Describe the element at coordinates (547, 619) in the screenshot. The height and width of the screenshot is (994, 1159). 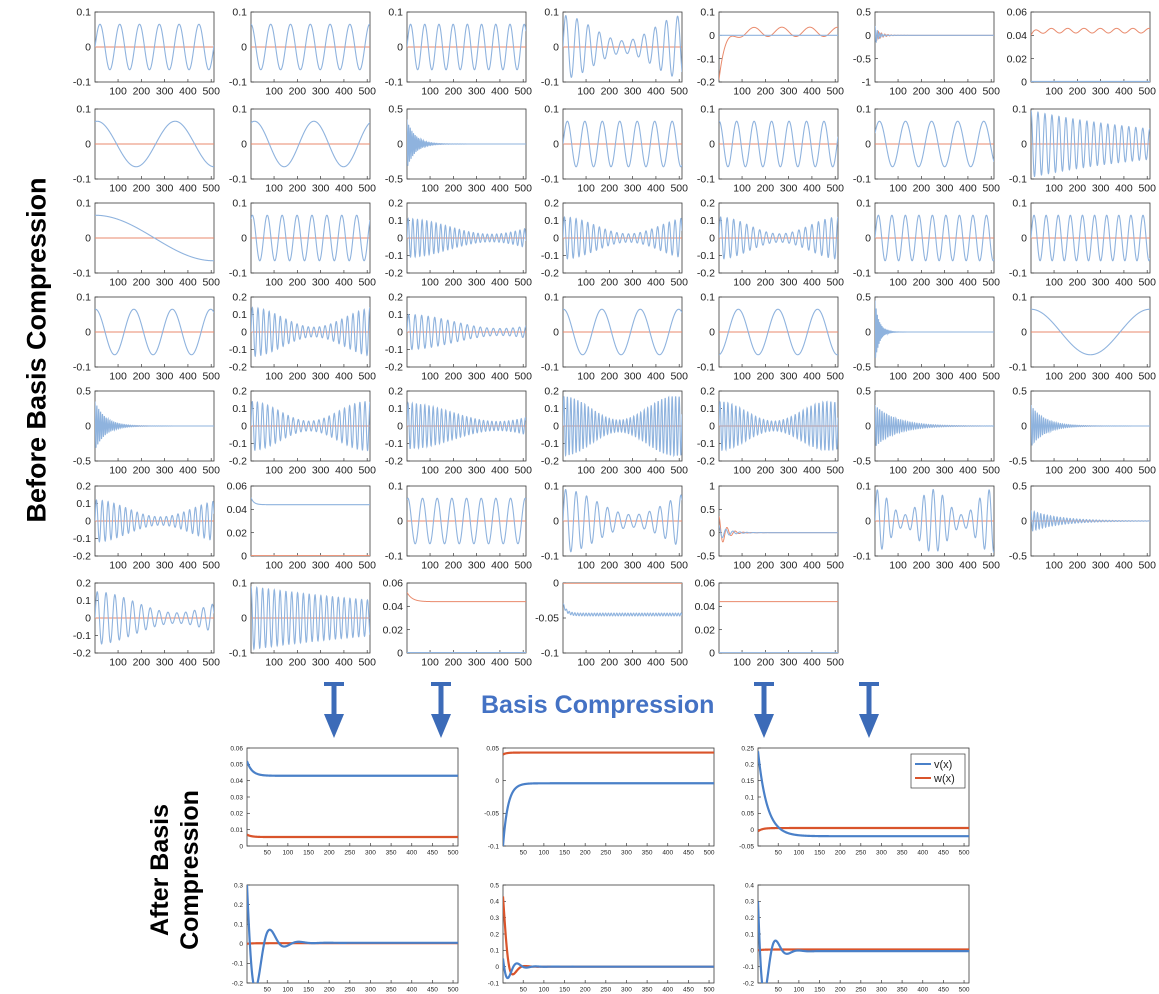
I see `y-tick-label: -0.05` at that location.